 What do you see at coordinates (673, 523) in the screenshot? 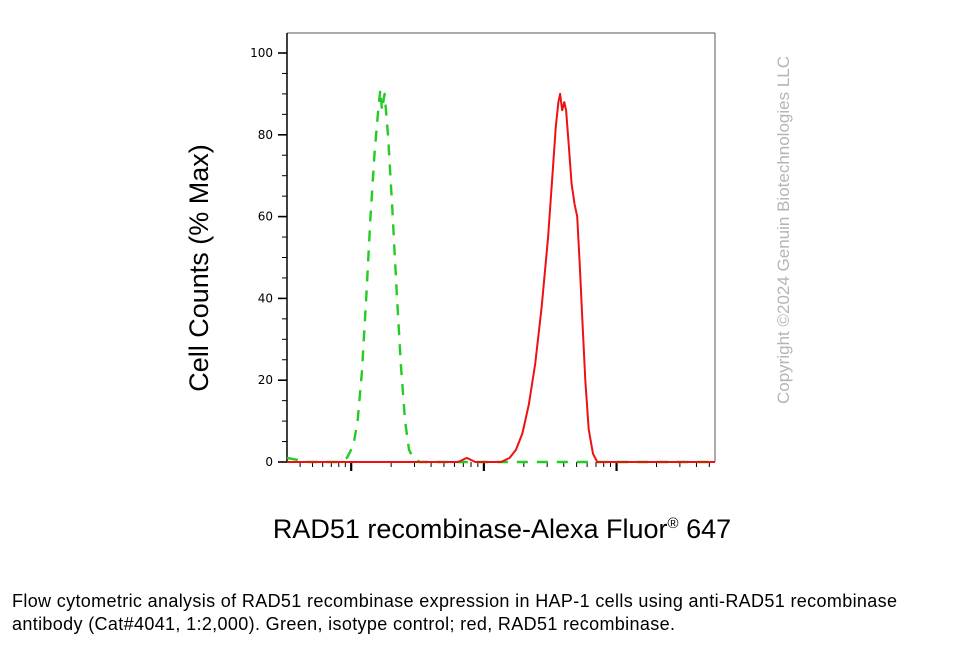
I see `x-axis-label-sup: ®` at bounding box center [673, 523].